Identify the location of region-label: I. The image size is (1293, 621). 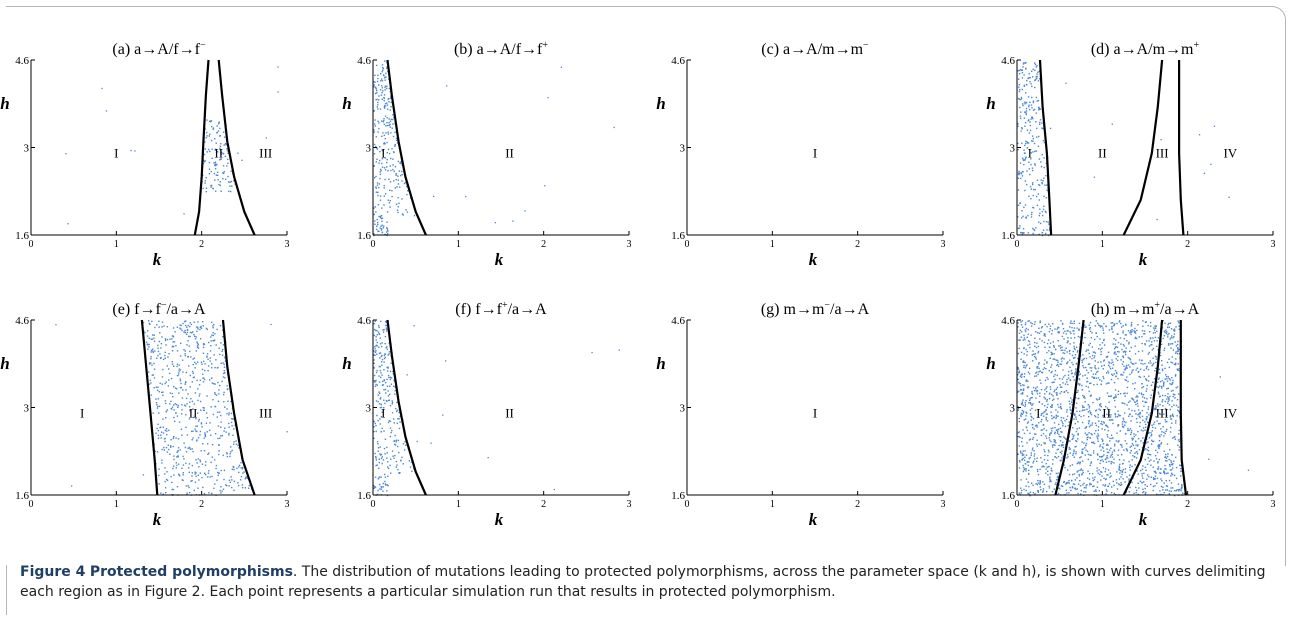
(116, 152).